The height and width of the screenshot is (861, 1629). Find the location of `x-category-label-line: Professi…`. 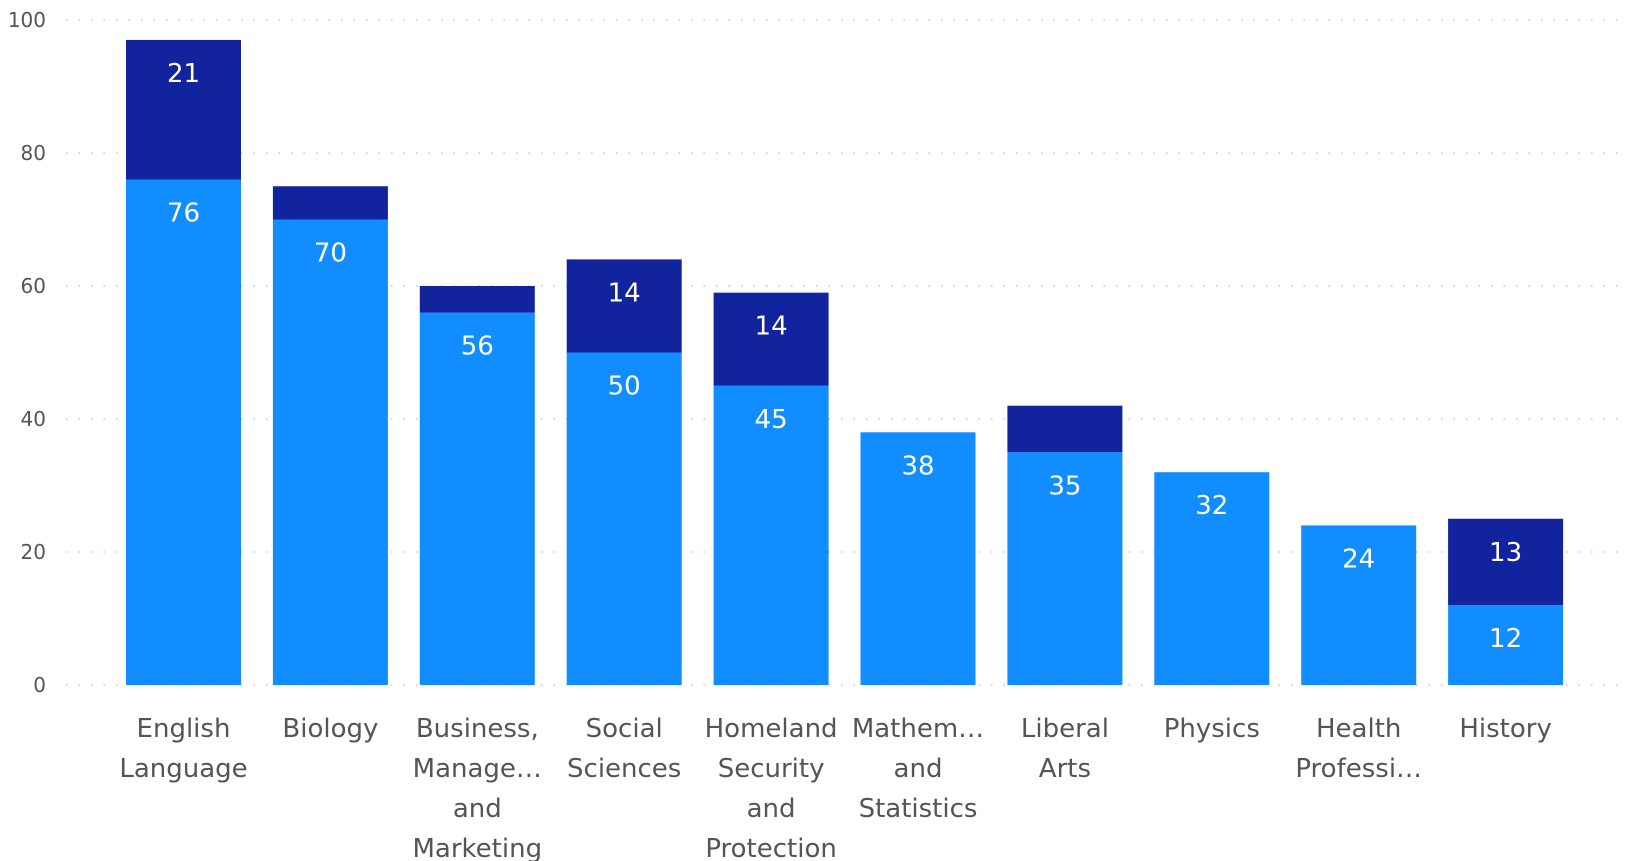

x-category-label-line: Professi… is located at coordinates (1358, 769).